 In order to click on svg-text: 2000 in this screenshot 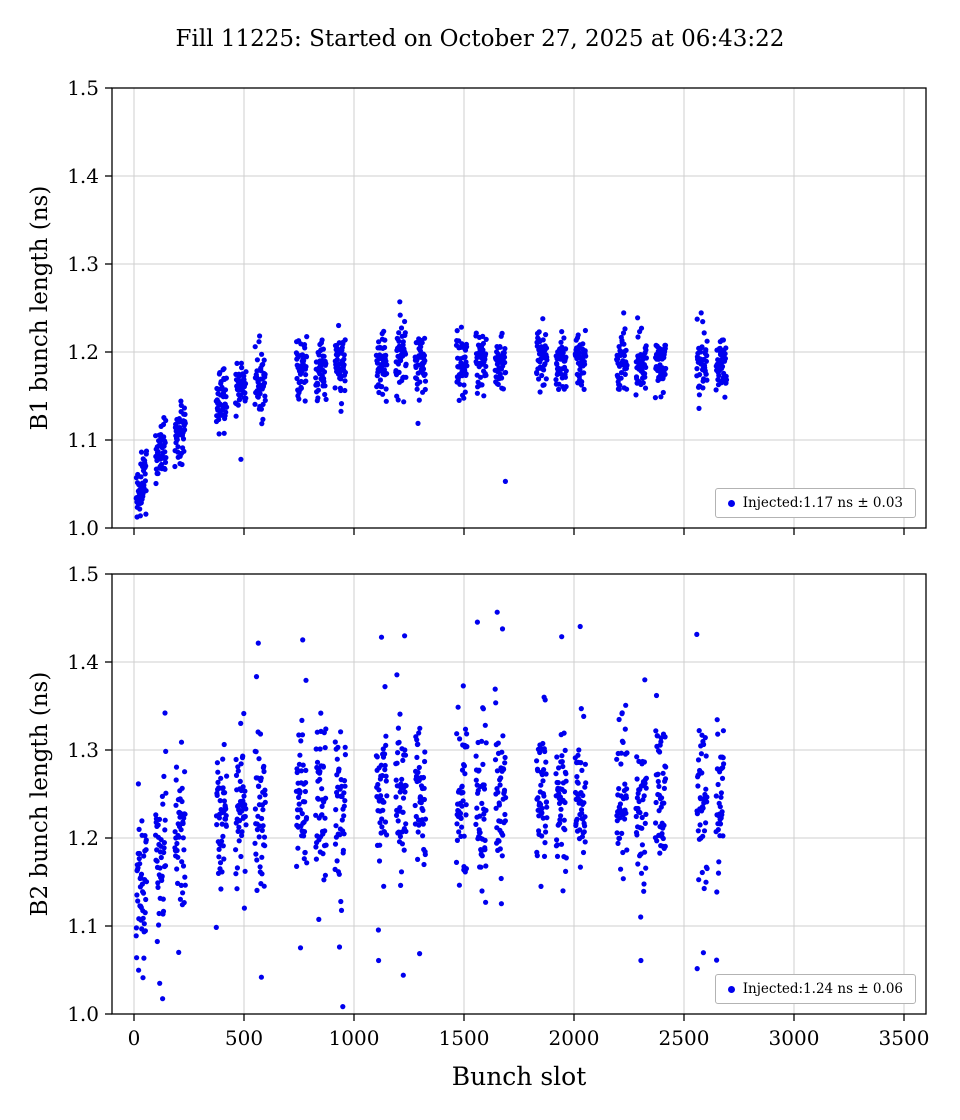, I will do `click(574, 1038)`.